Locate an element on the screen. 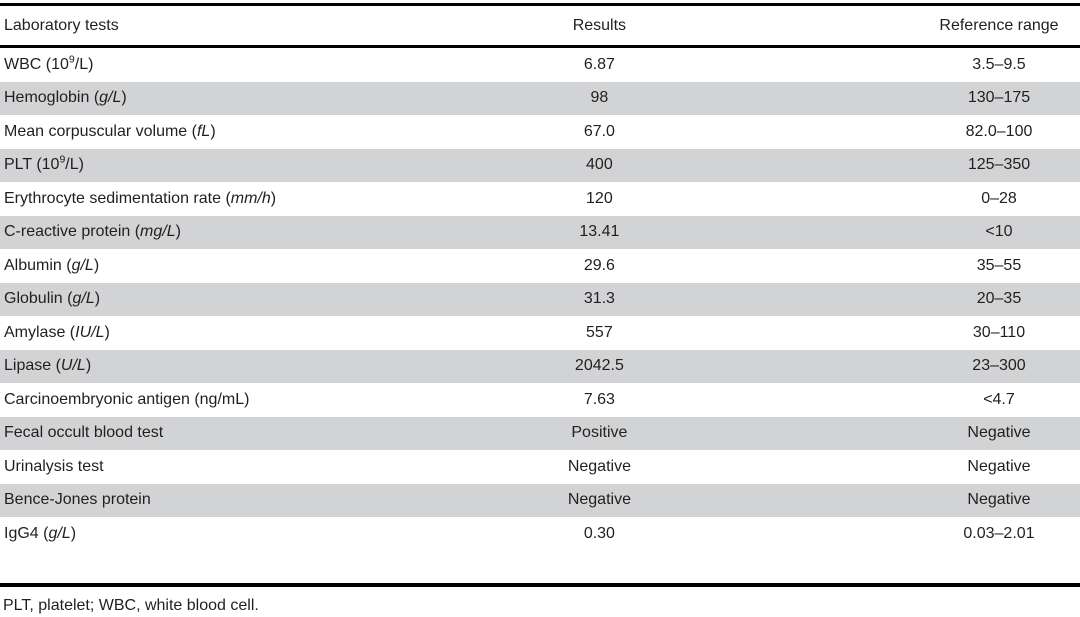  table-row: Lipase (U/L) 2042.5 23–300 is located at coordinates (540, 366).